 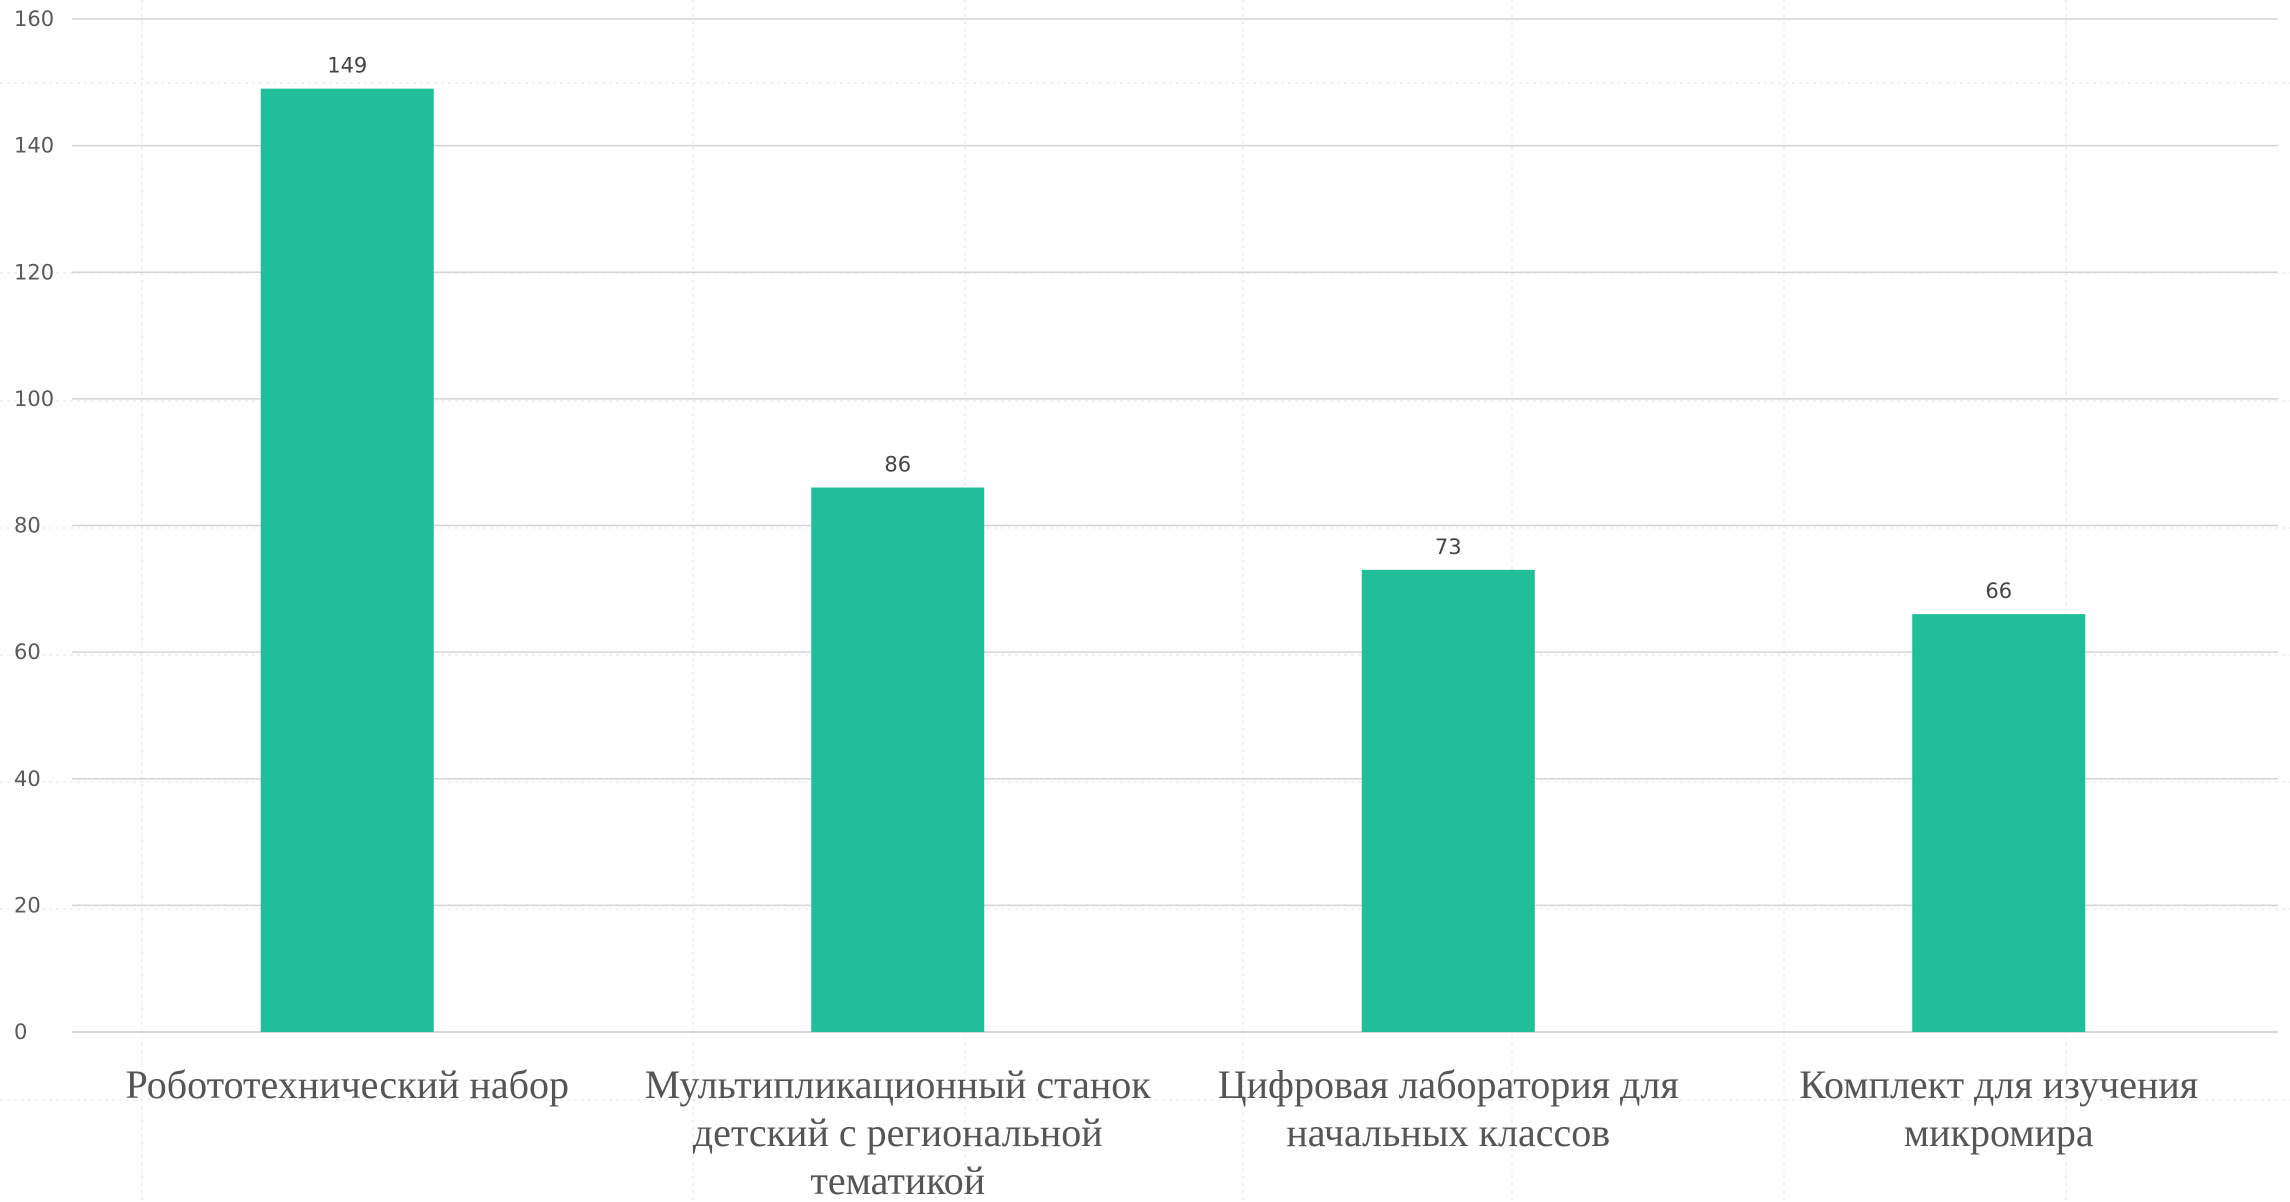 I want to click on x-category-label: Комплект для изучения микромира, so click(x=1998, y=1108).